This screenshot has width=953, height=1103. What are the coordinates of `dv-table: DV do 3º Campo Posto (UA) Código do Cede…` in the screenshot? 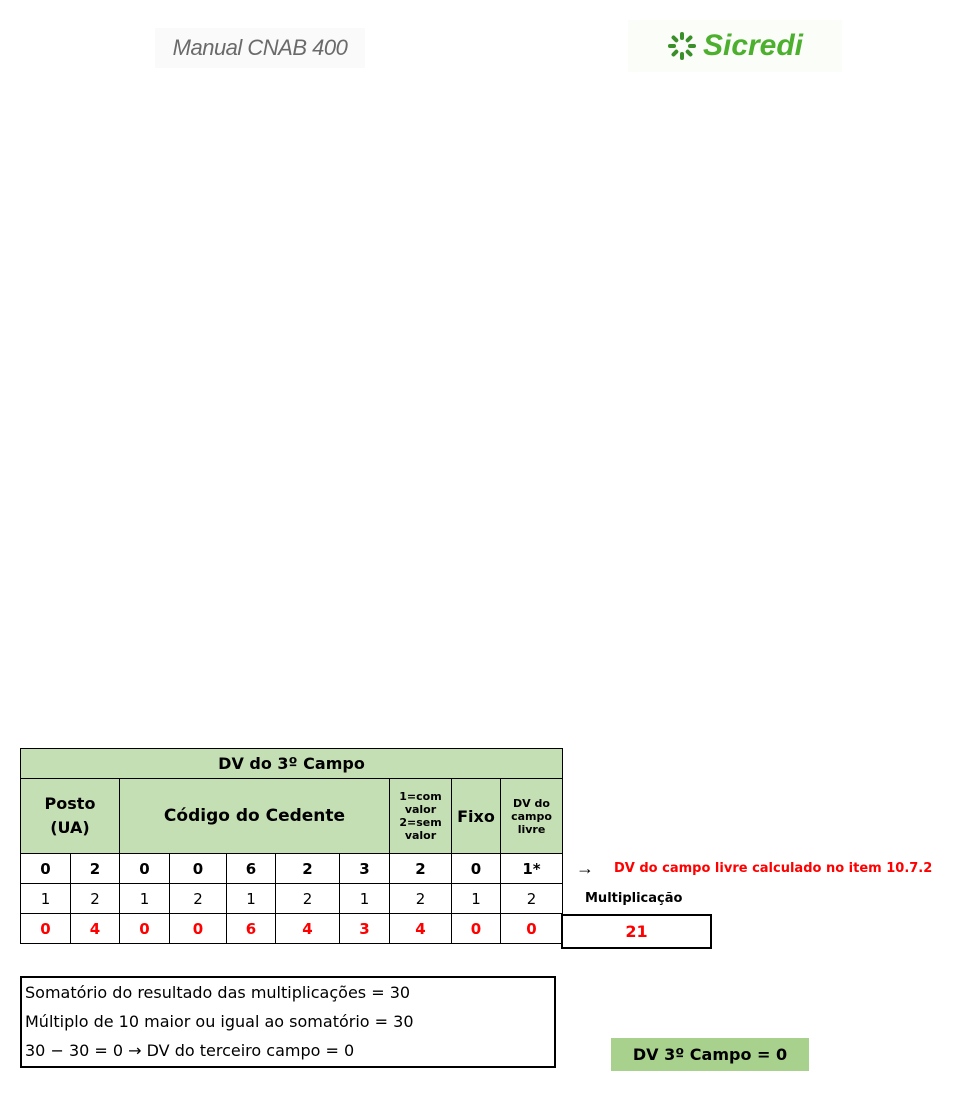 It's located at (291, 846).